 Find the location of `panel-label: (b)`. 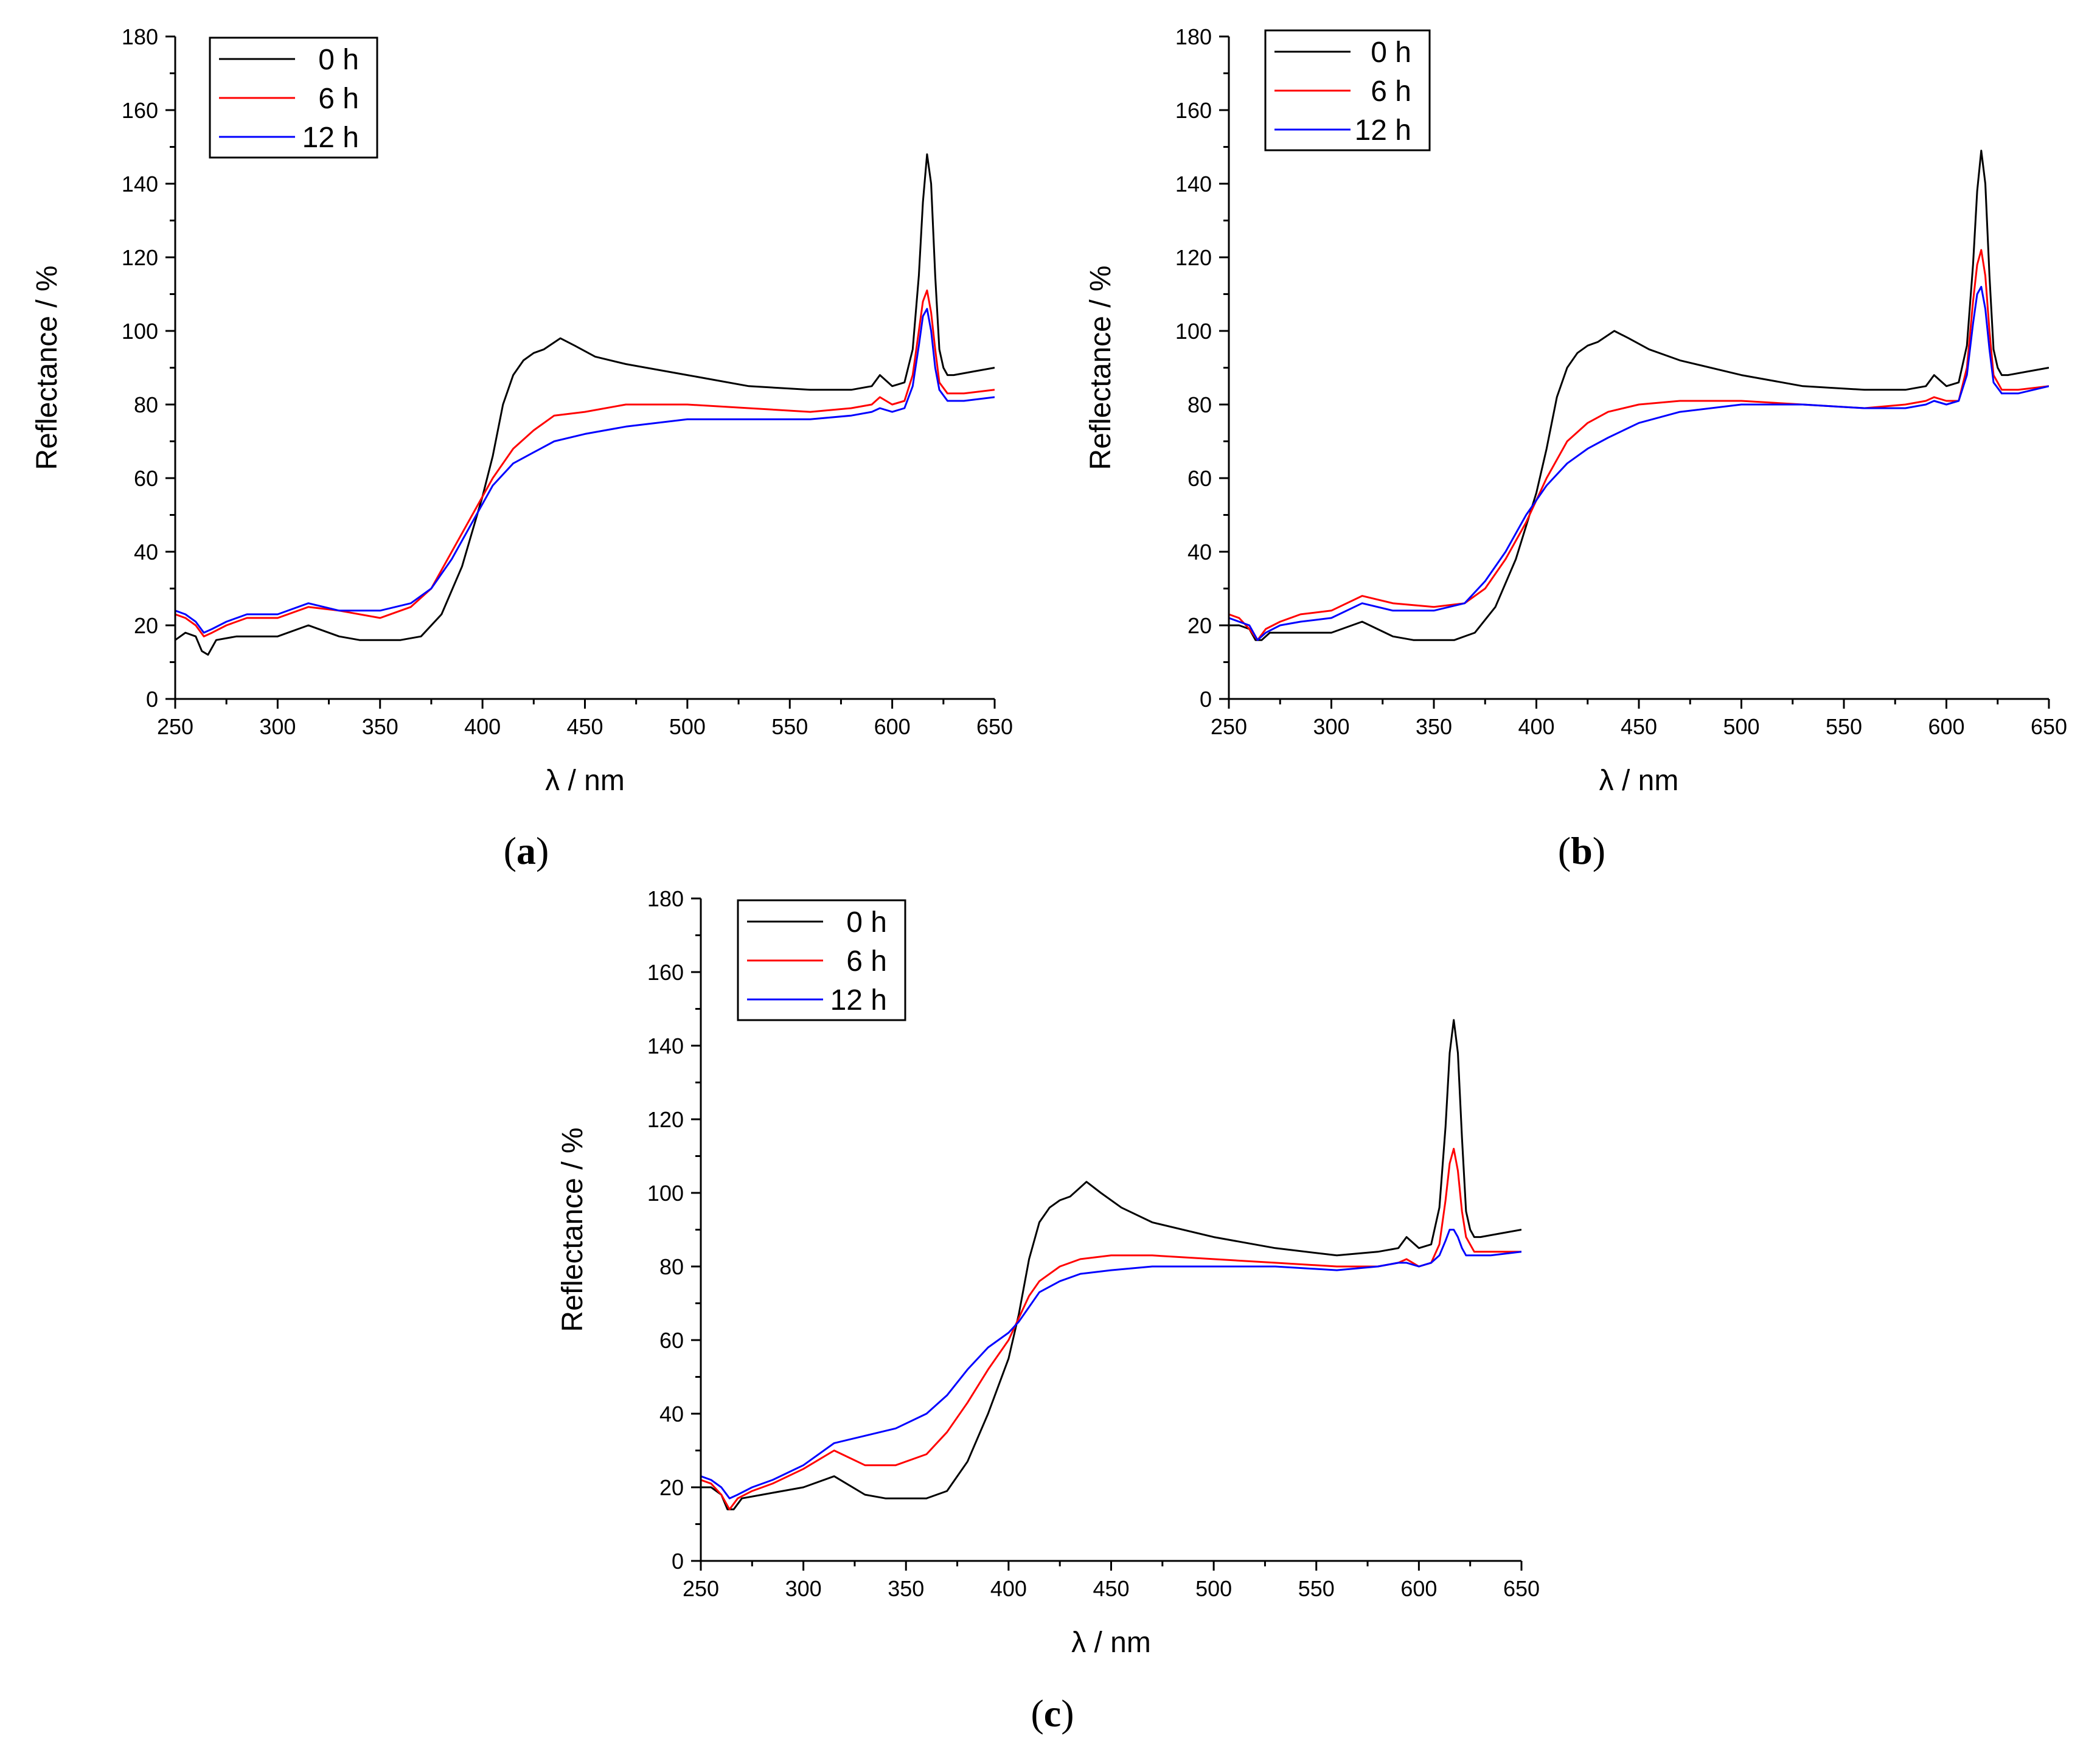

panel-label: (b) is located at coordinates (1581, 850).